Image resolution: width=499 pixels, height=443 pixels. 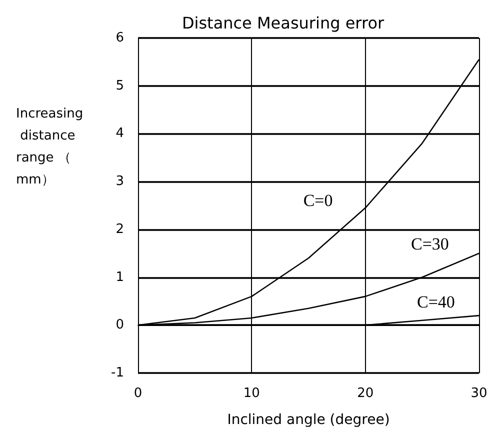 I want to click on x-tick-label: 10, so click(x=251, y=393).